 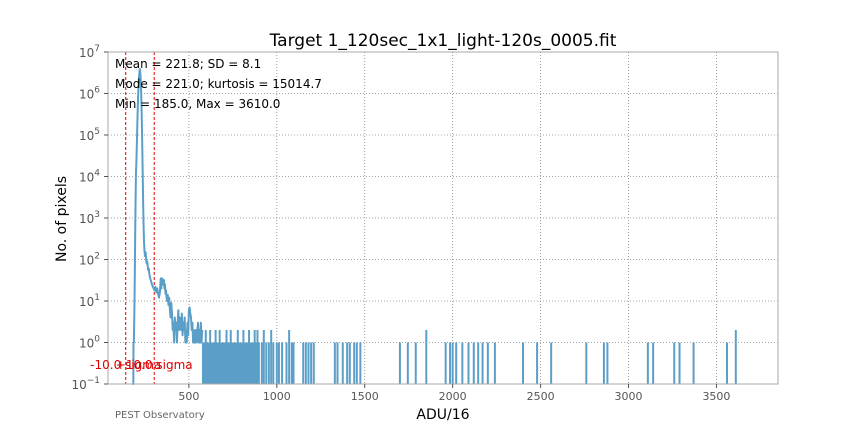 What do you see at coordinates (160, 415) in the screenshot?
I see `footer-credit: PEST Observatory` at bounding box center [160, 415].